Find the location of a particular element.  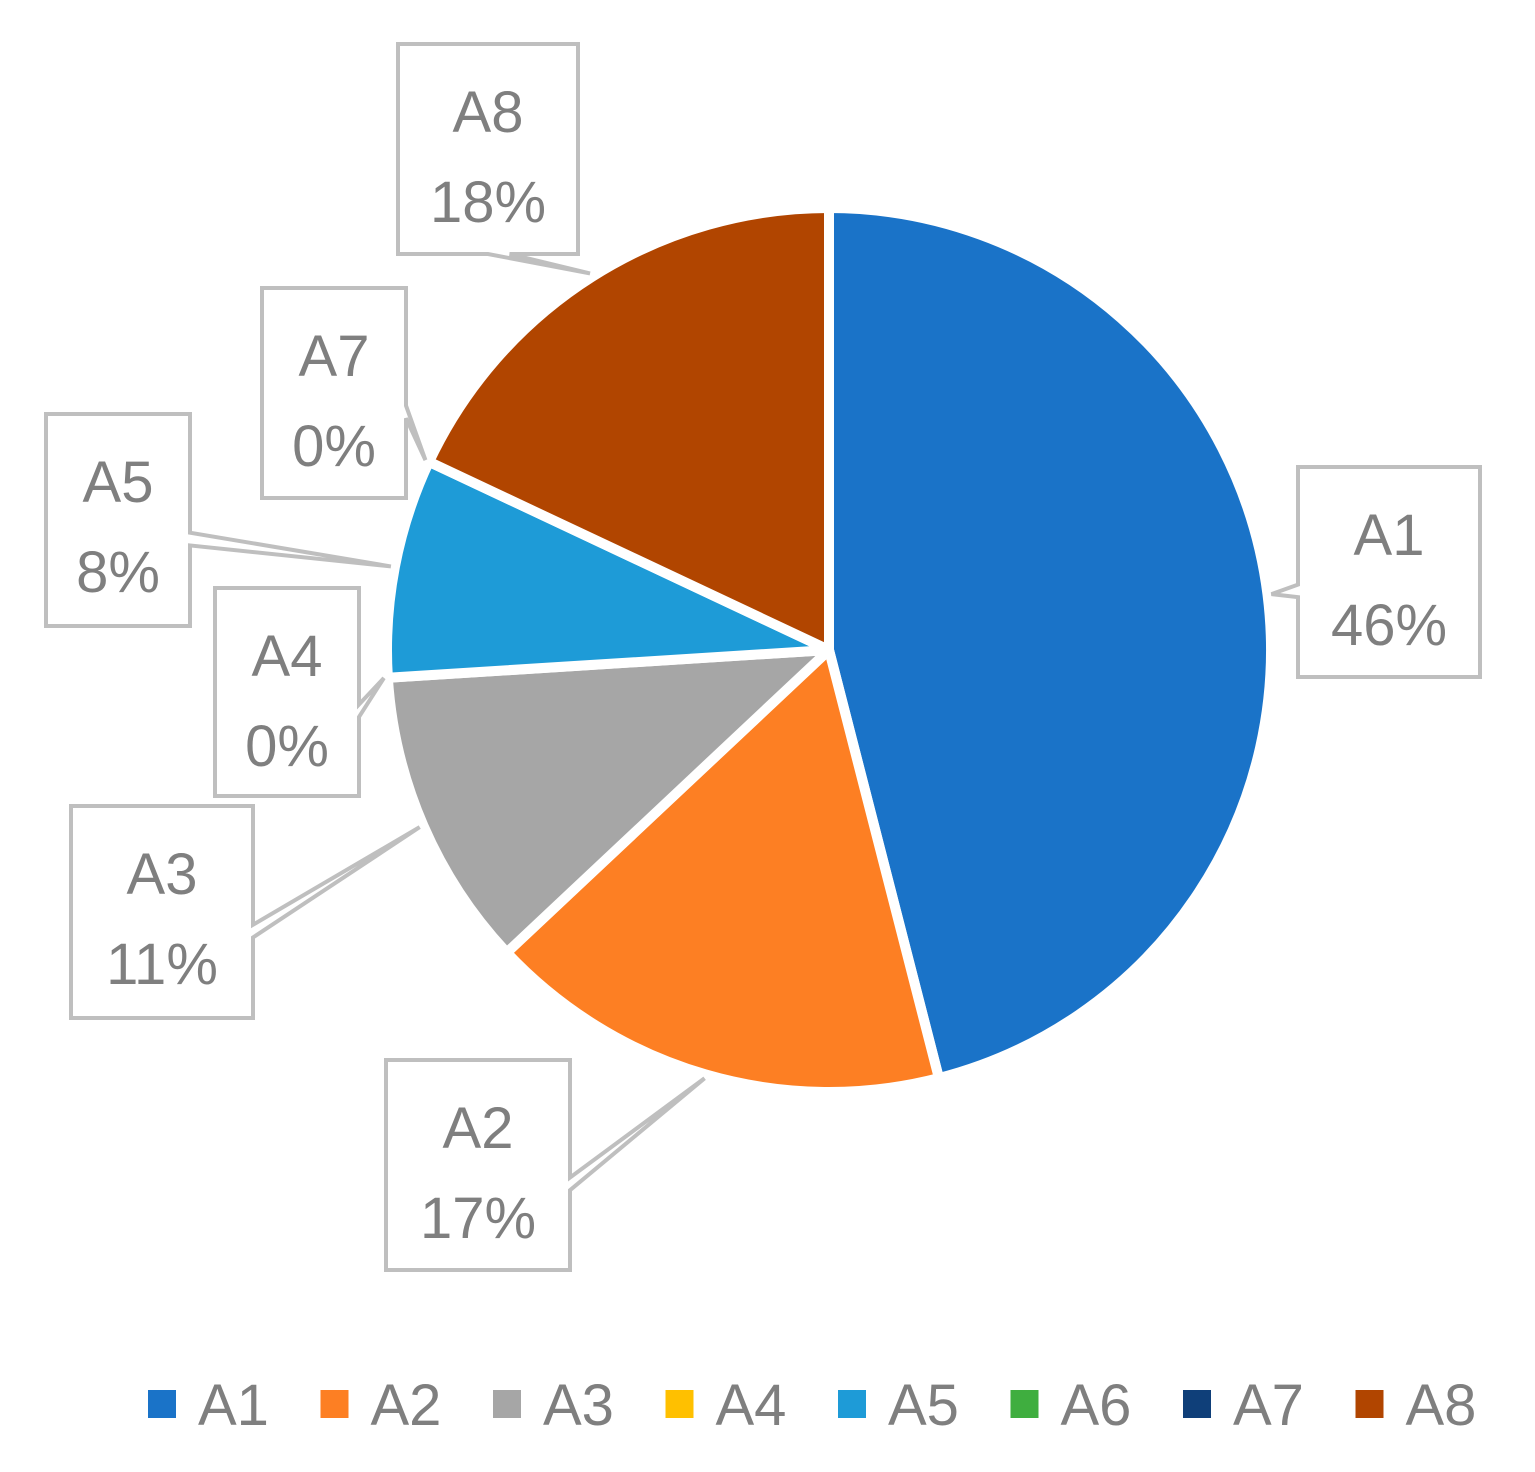

legend-label: A6 is located at coordinates (1096, 1405).